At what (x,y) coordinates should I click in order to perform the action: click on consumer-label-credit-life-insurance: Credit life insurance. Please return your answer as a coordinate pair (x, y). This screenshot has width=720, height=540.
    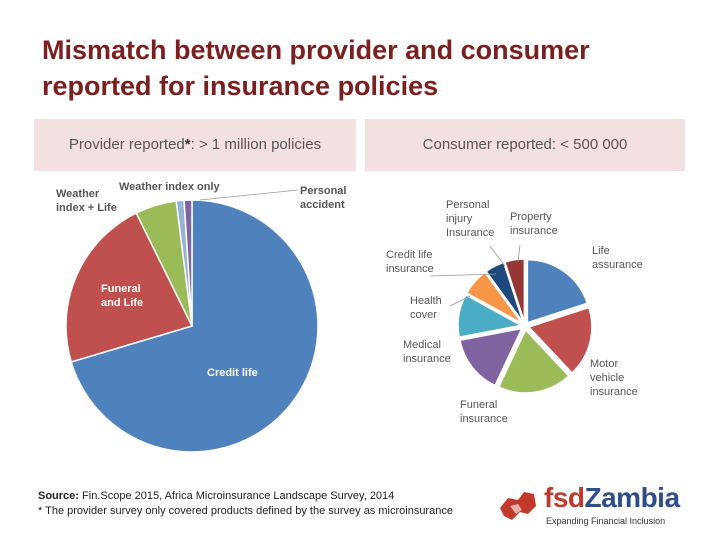
    Looking at the image, I should click on (410, 262).